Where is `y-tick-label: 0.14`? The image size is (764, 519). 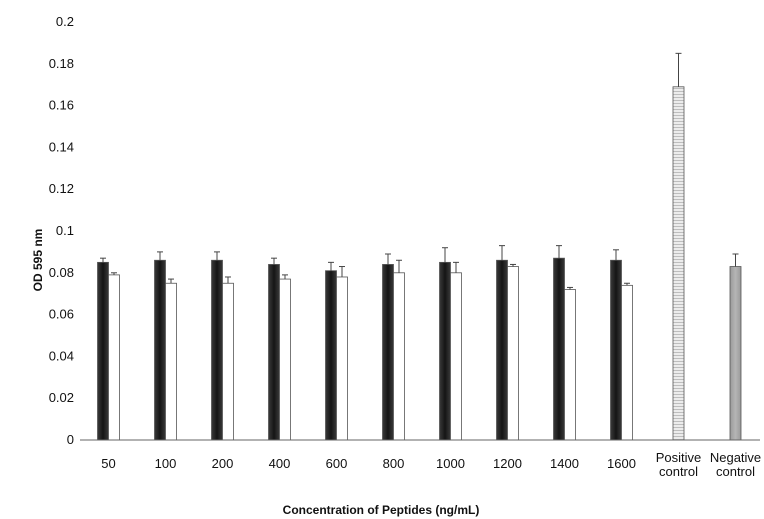 y-tick-label: 0.14 is located at coordinates (61, 146).